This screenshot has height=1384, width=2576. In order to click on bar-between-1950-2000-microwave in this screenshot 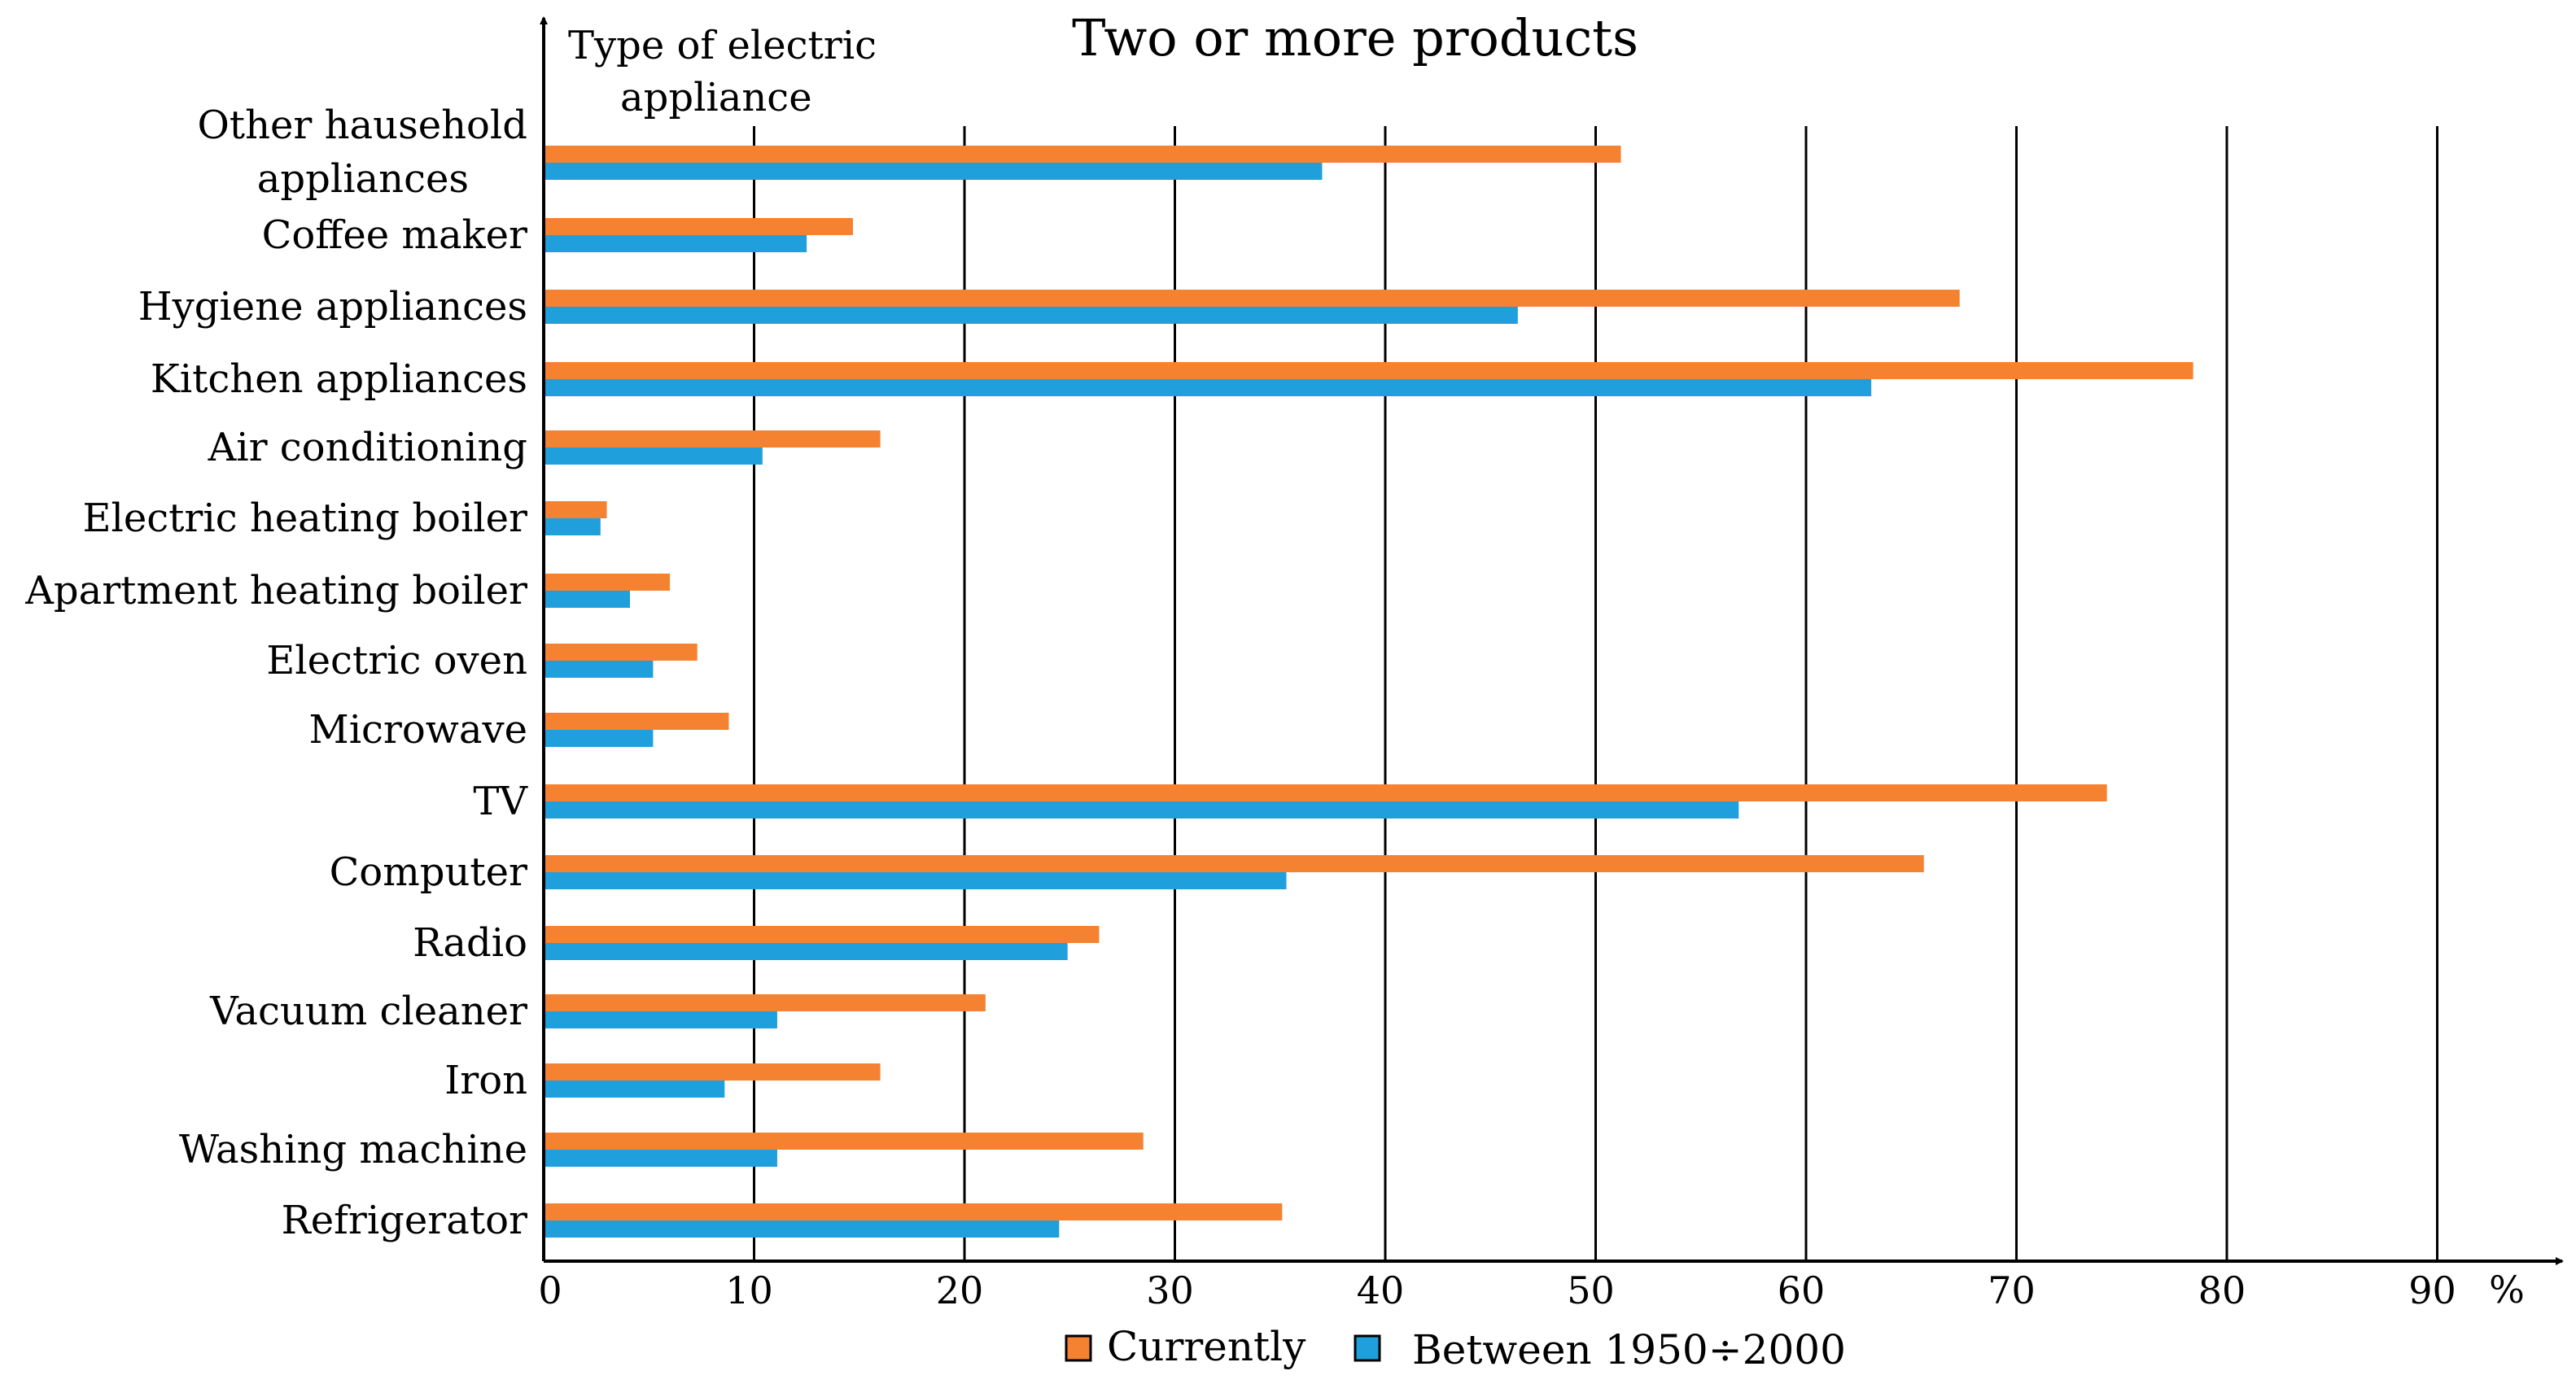, I will do `click(599, 738)`.